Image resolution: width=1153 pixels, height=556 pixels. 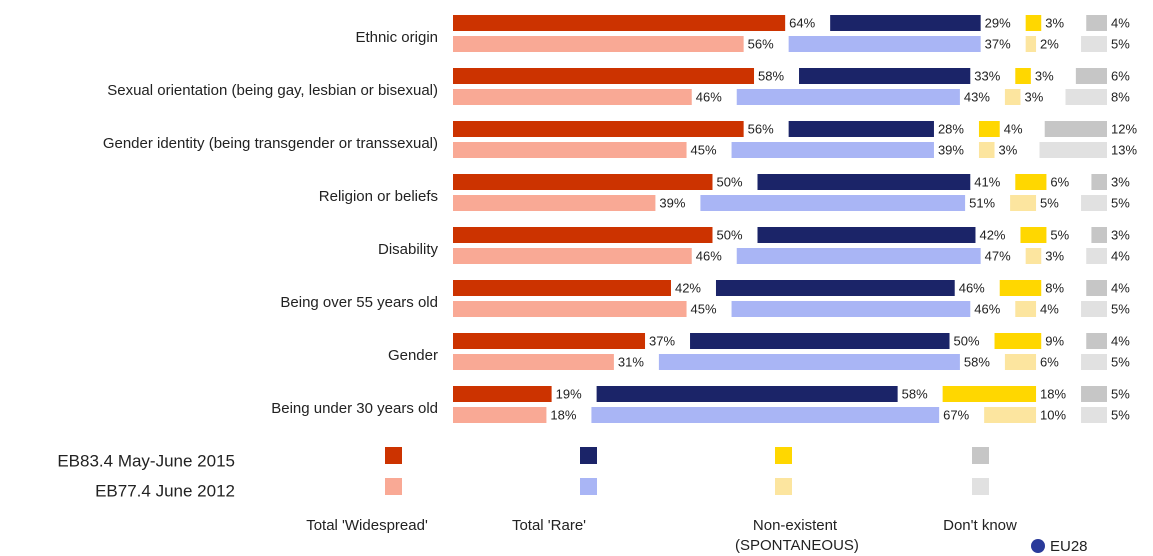 What do you see at coordinates (992, 234) in the screenshot?
I see `value-label: 42%` at bounding box center [992, 234].